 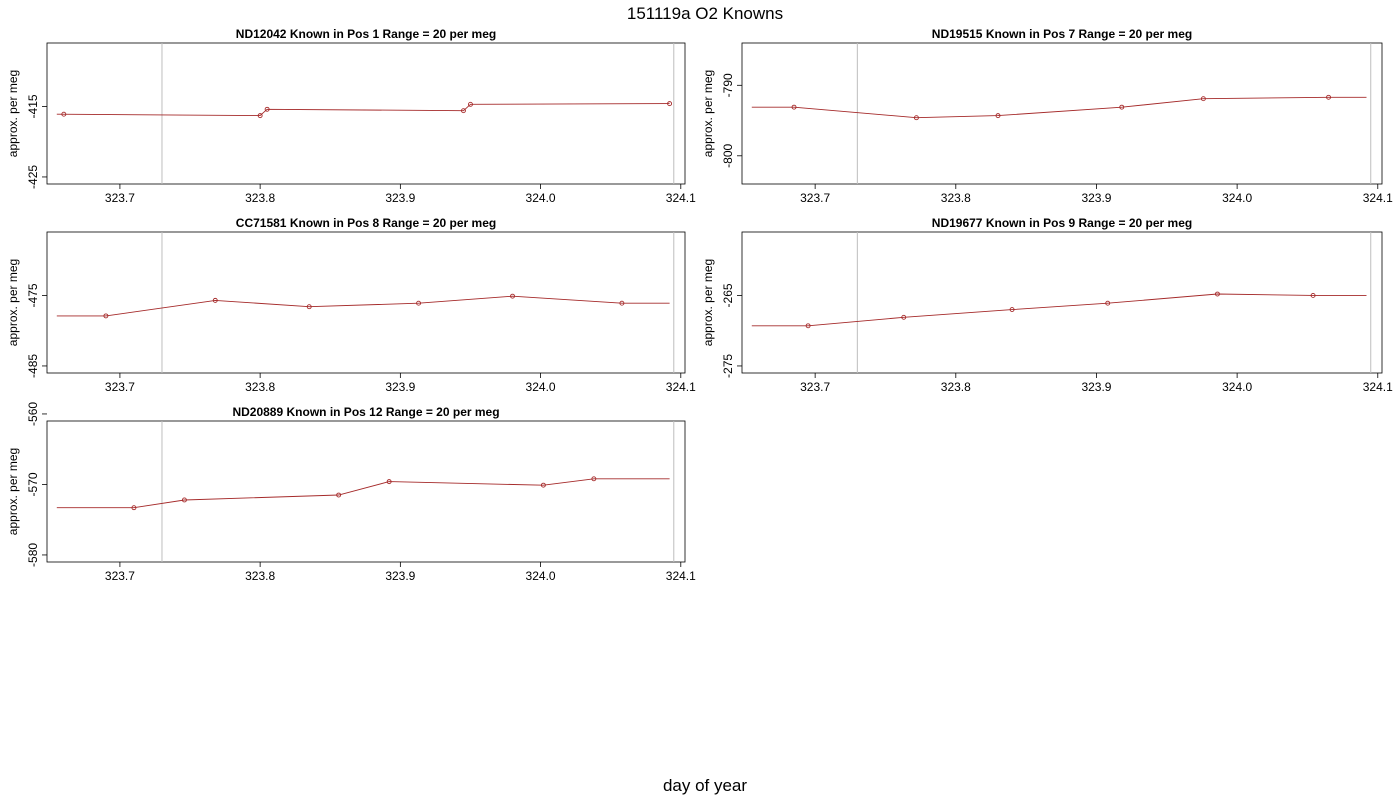 What do you see at coordinates (728, 366) in the screenshot?
I see `y-tick-label: -275` at bounding box center [728, 366].